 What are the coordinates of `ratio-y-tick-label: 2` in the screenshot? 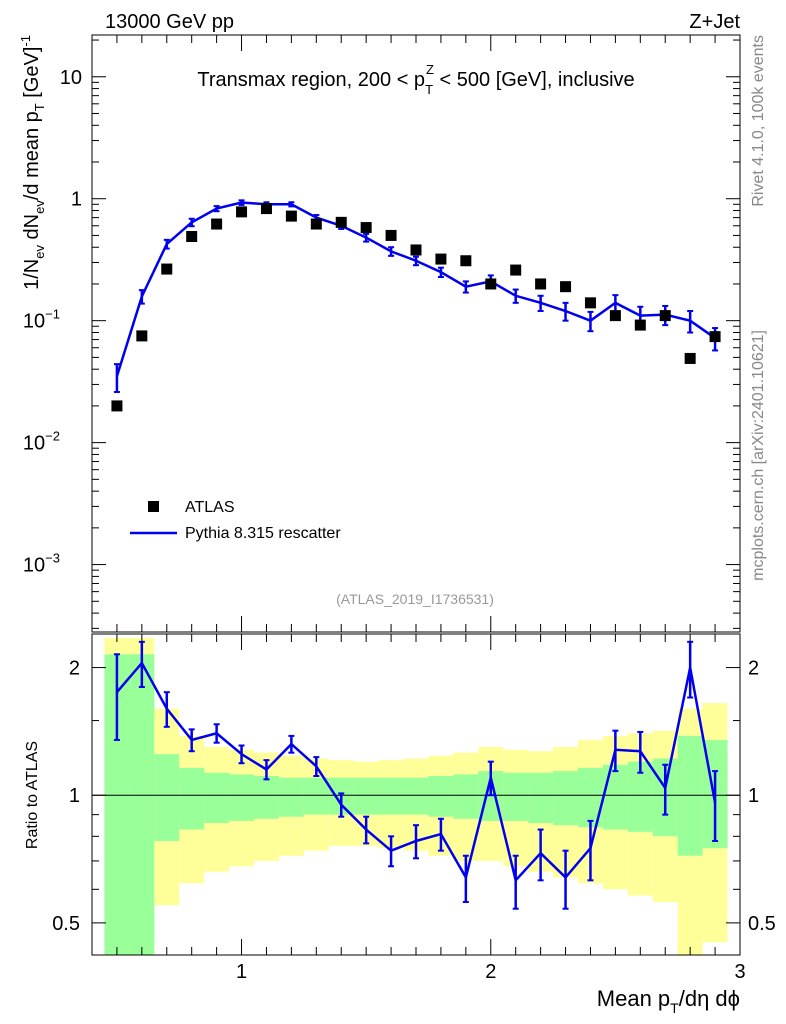 It's located at (74, 669).